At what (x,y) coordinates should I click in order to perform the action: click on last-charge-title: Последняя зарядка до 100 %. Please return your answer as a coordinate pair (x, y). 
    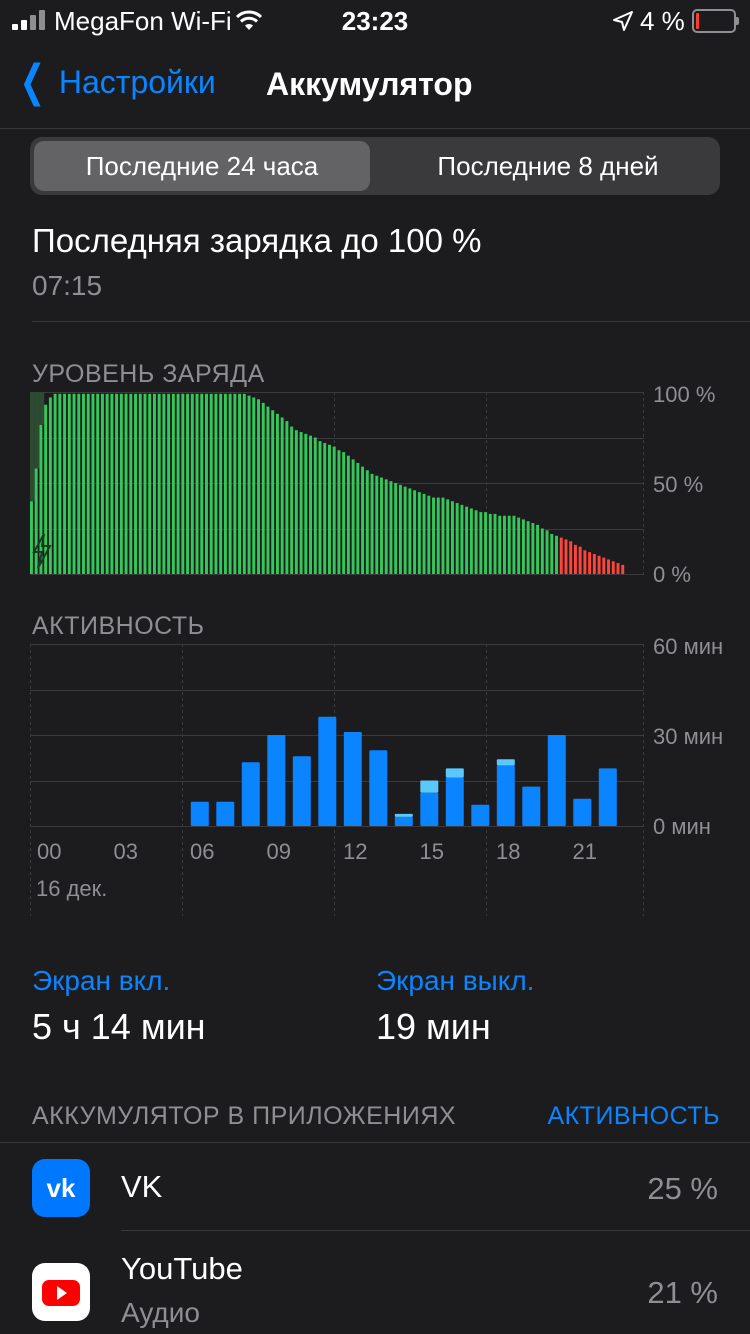
    Looking at the image, I should click on (257, 240).